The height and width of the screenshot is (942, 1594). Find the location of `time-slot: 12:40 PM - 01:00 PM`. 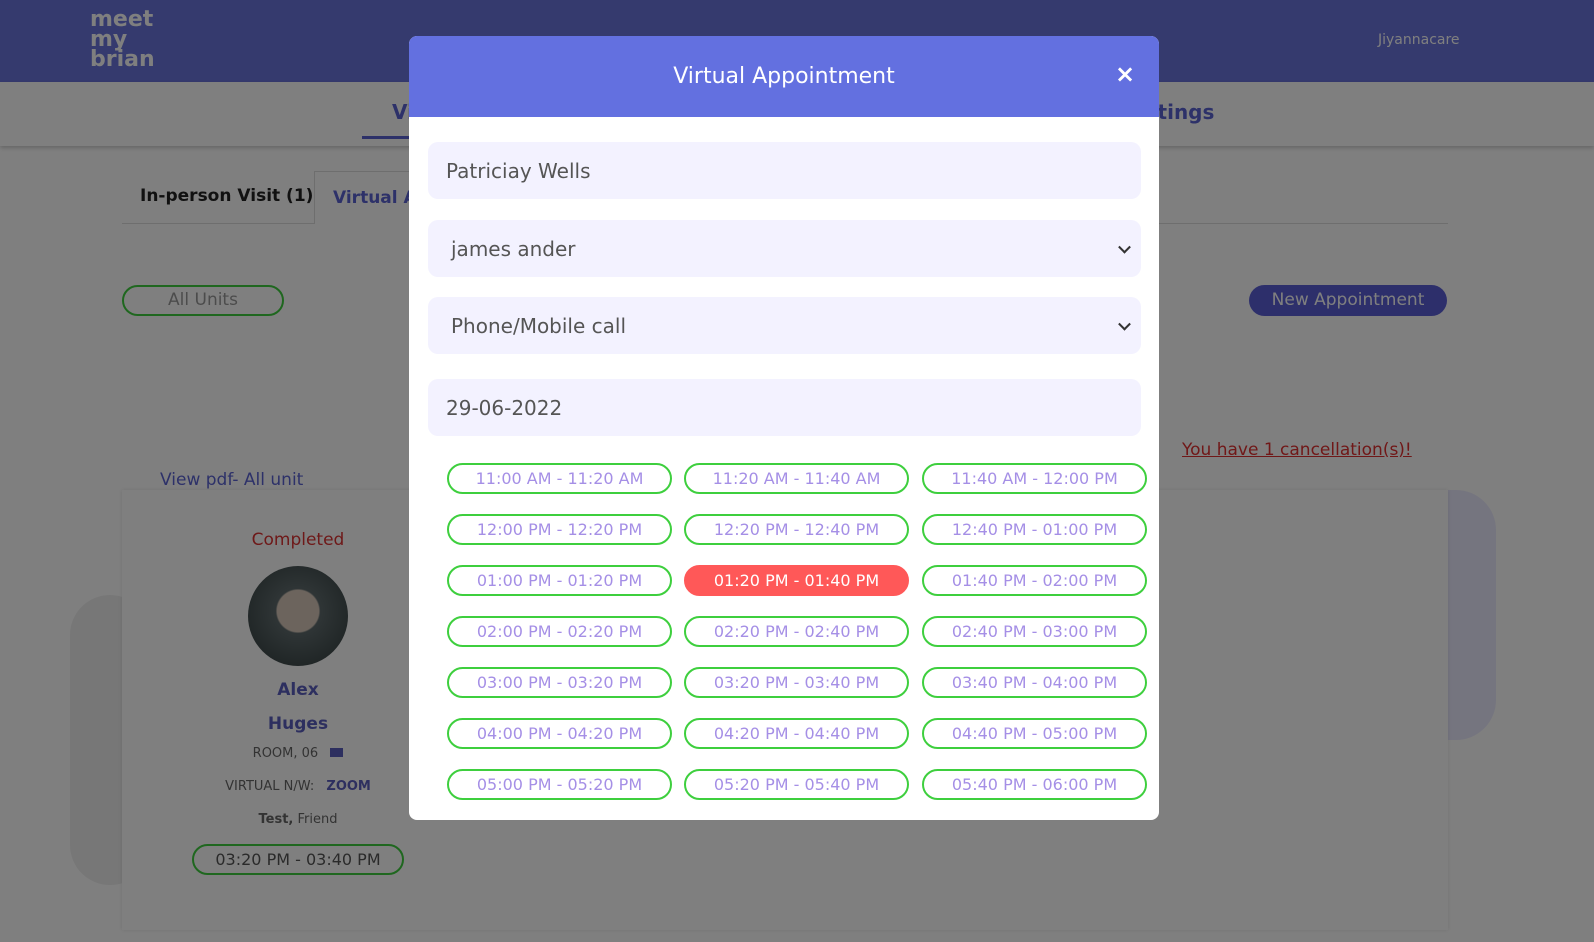

time-slot: 12:40 PM - 01:00 PM is located at coordinates (1034, 529).